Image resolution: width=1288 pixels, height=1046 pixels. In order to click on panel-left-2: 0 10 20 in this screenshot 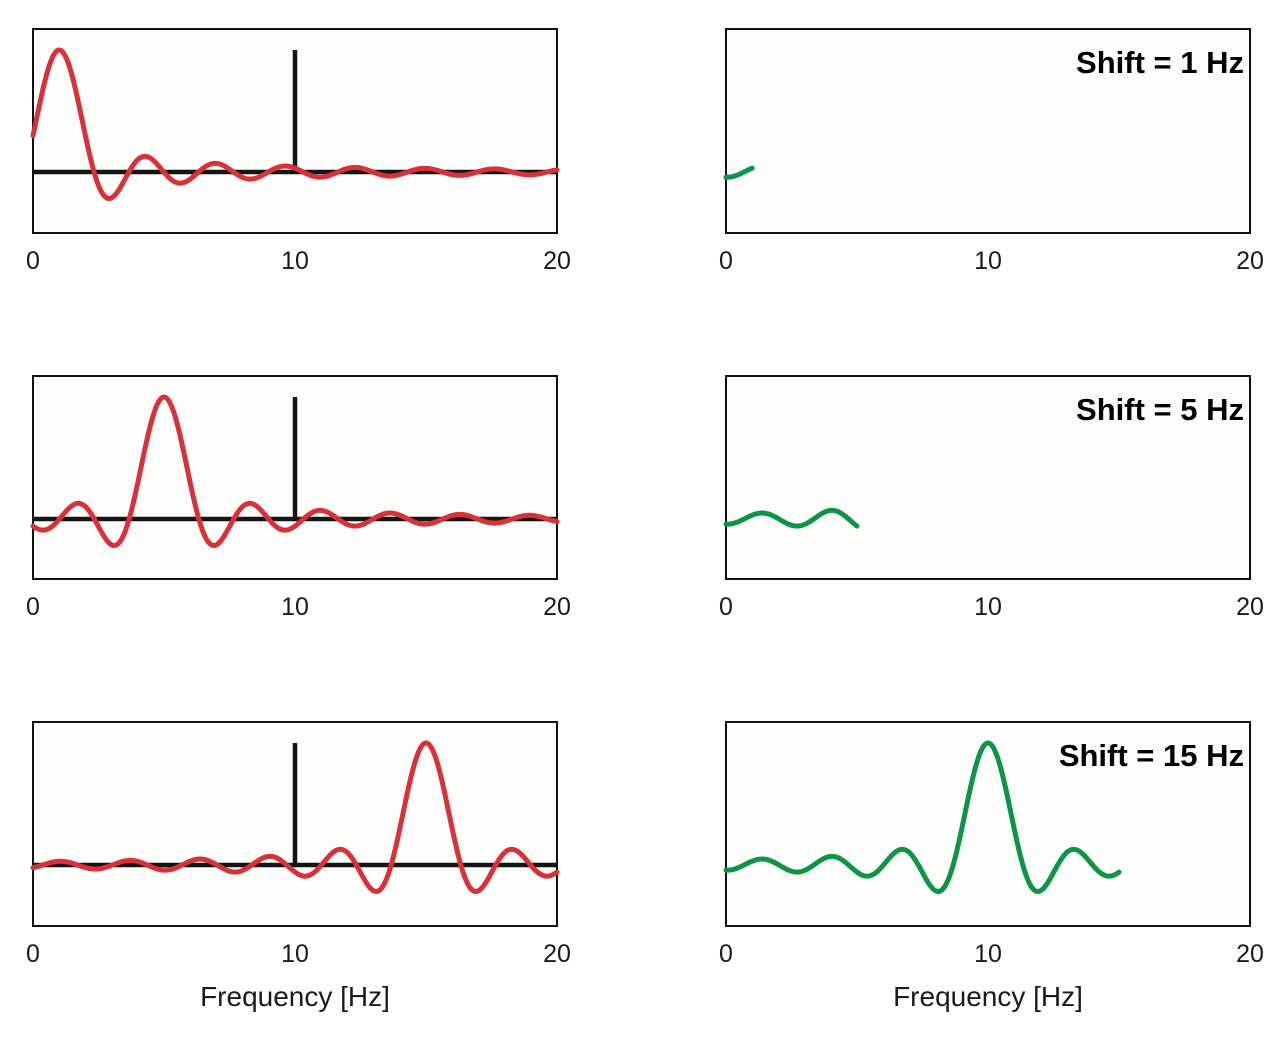, I will do `click(298, 498)`.